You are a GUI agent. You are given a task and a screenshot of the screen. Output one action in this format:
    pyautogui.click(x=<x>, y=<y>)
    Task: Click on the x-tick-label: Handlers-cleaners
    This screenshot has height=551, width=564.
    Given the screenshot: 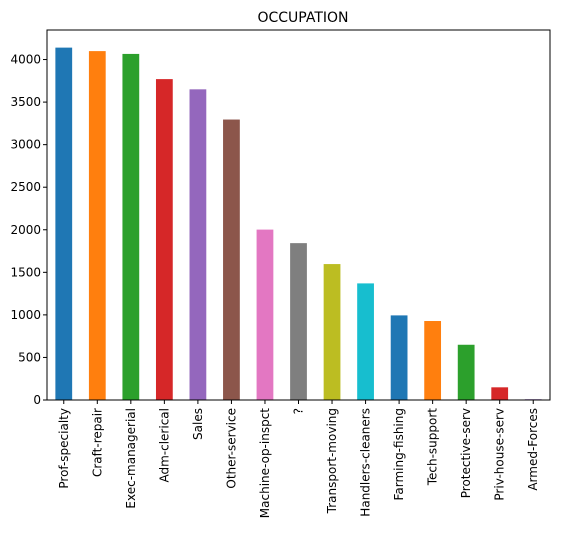 What is the action you would take?
    pyautogui.click(x=366, y=462)
    